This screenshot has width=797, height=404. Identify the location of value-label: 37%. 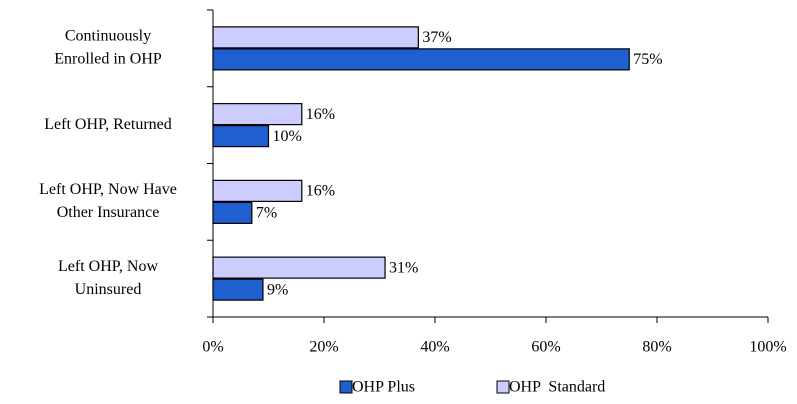
(436, 37).